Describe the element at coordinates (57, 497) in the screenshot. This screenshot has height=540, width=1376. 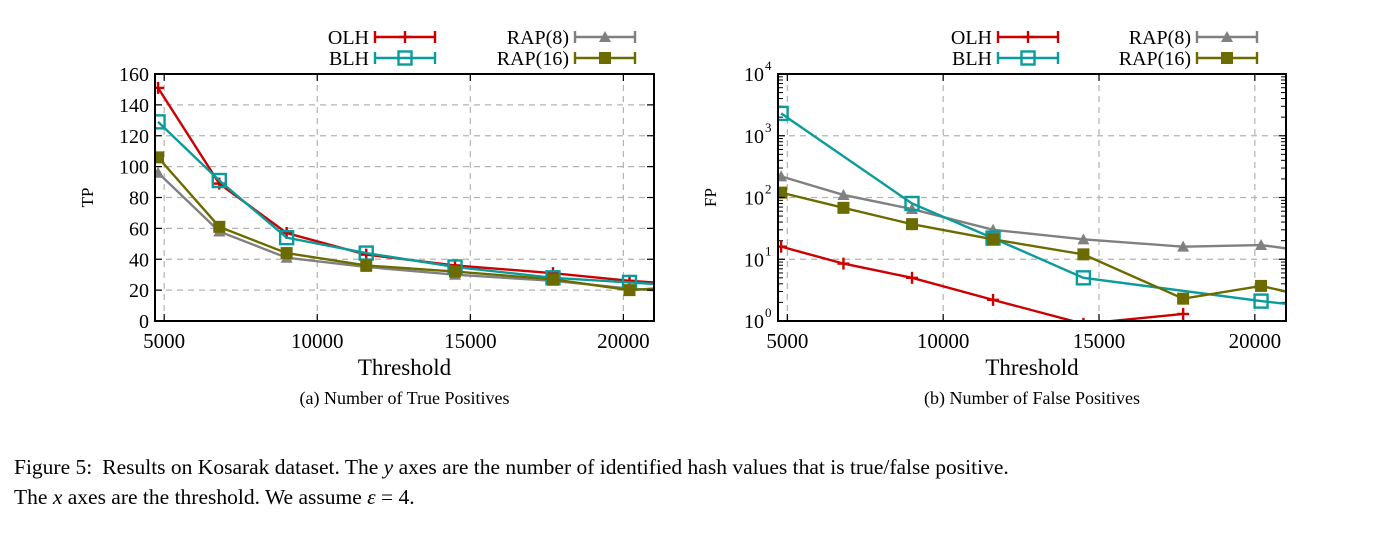
I see `caption-var-x: x` at that location.